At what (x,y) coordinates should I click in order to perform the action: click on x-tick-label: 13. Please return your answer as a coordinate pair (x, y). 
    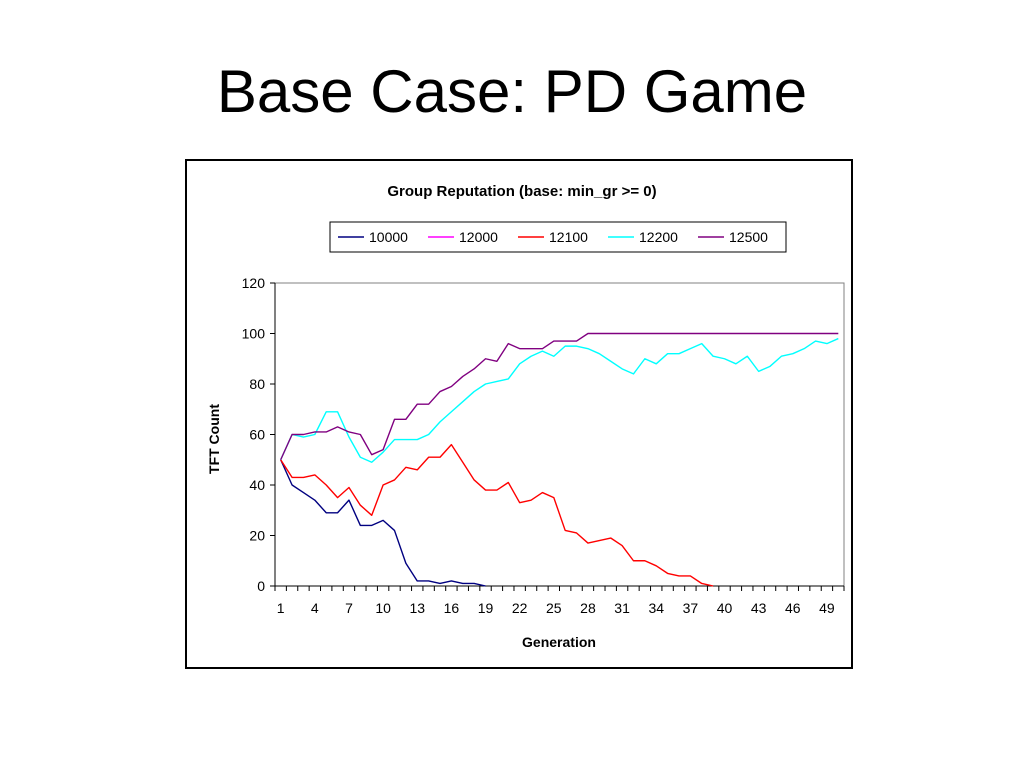
    Looking at the image, I should click on (417, 608).